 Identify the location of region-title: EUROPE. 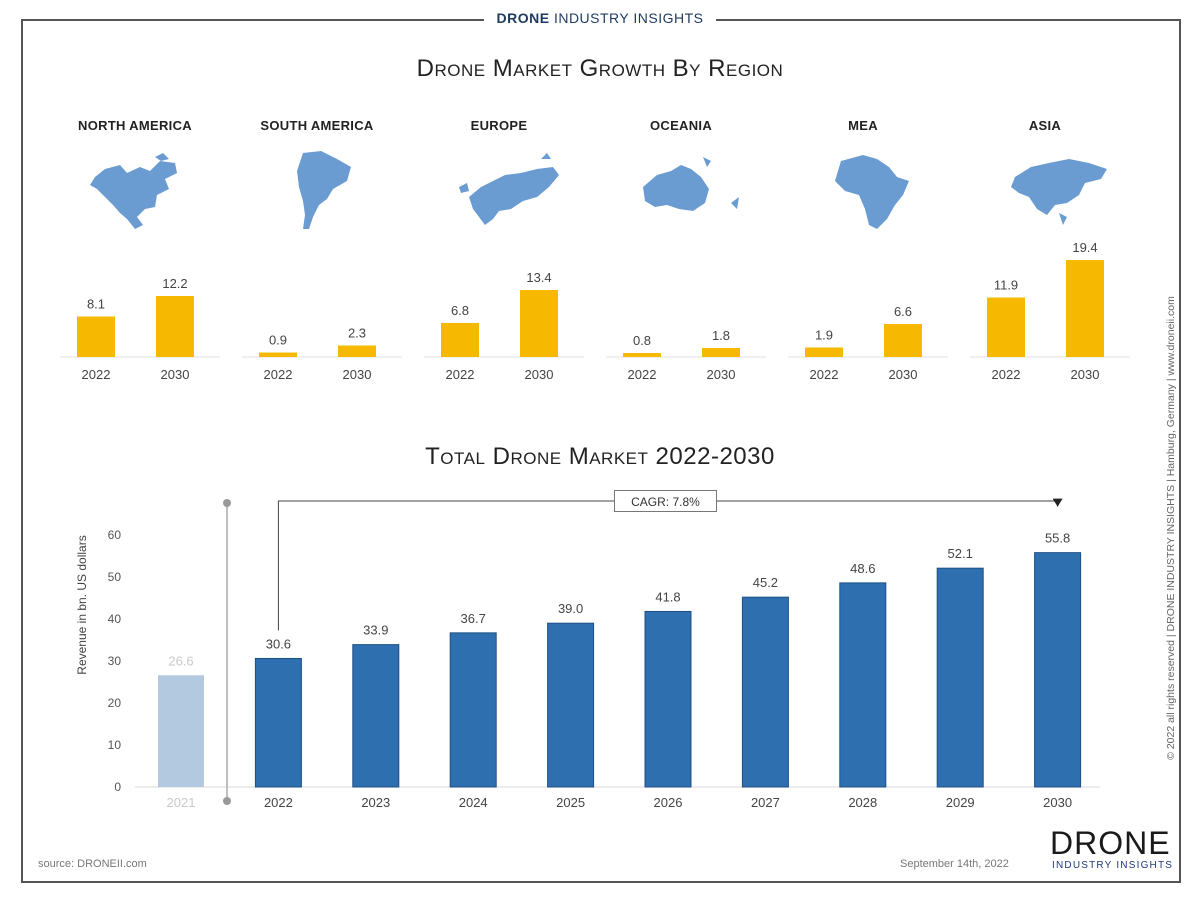
(499, 125).